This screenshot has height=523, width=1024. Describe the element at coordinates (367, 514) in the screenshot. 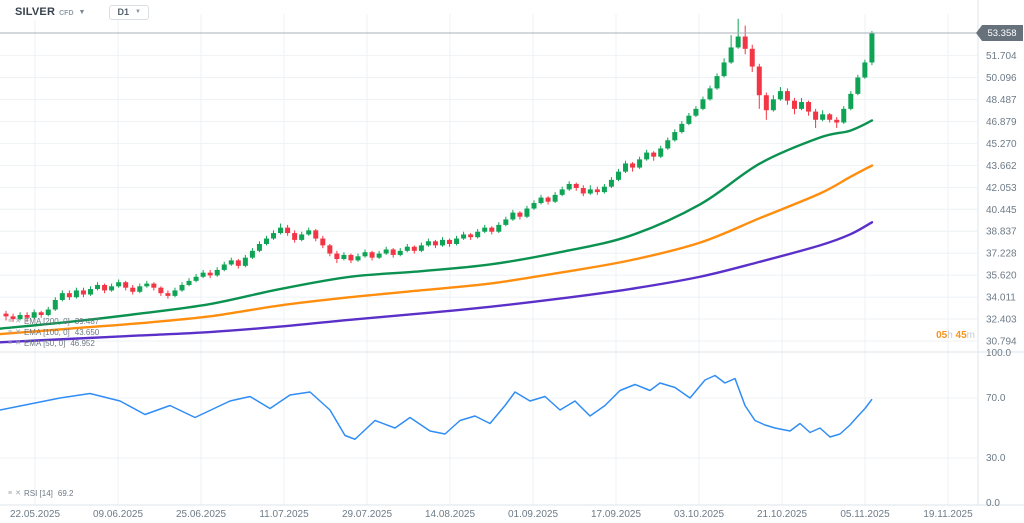

I see `date-axis-label: 29.07.2025` at that location.